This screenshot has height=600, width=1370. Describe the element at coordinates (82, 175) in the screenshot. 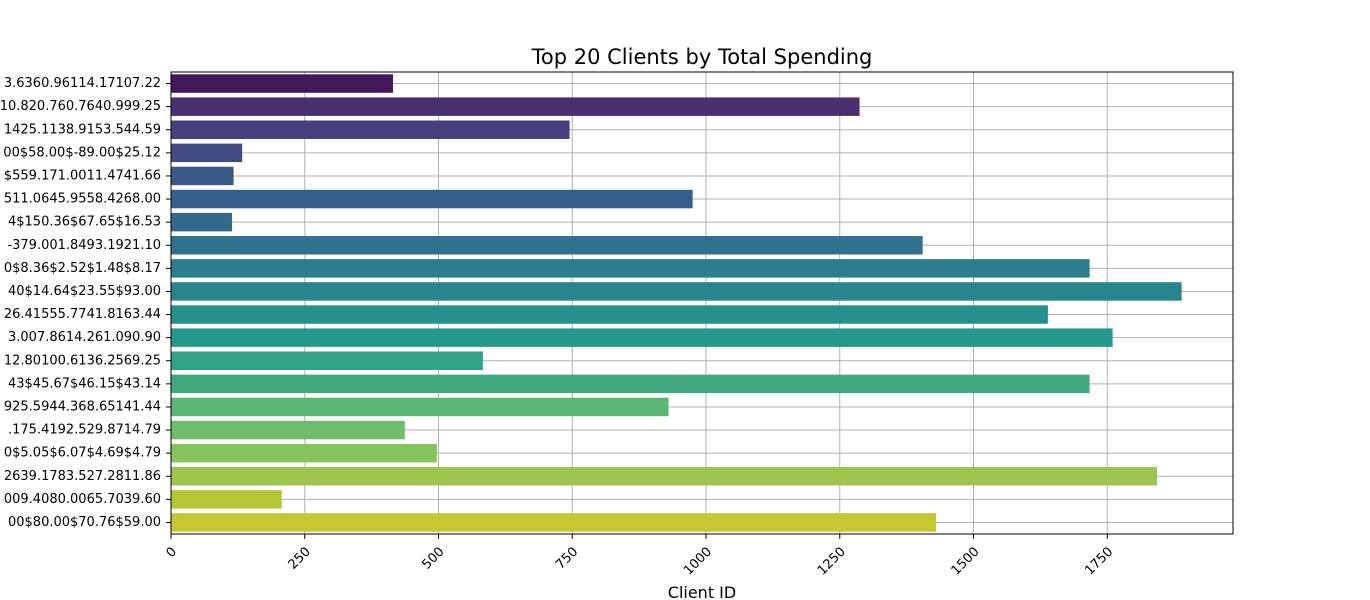

I see `y-tick-label: $559.171.0011.4741.66` at that location.